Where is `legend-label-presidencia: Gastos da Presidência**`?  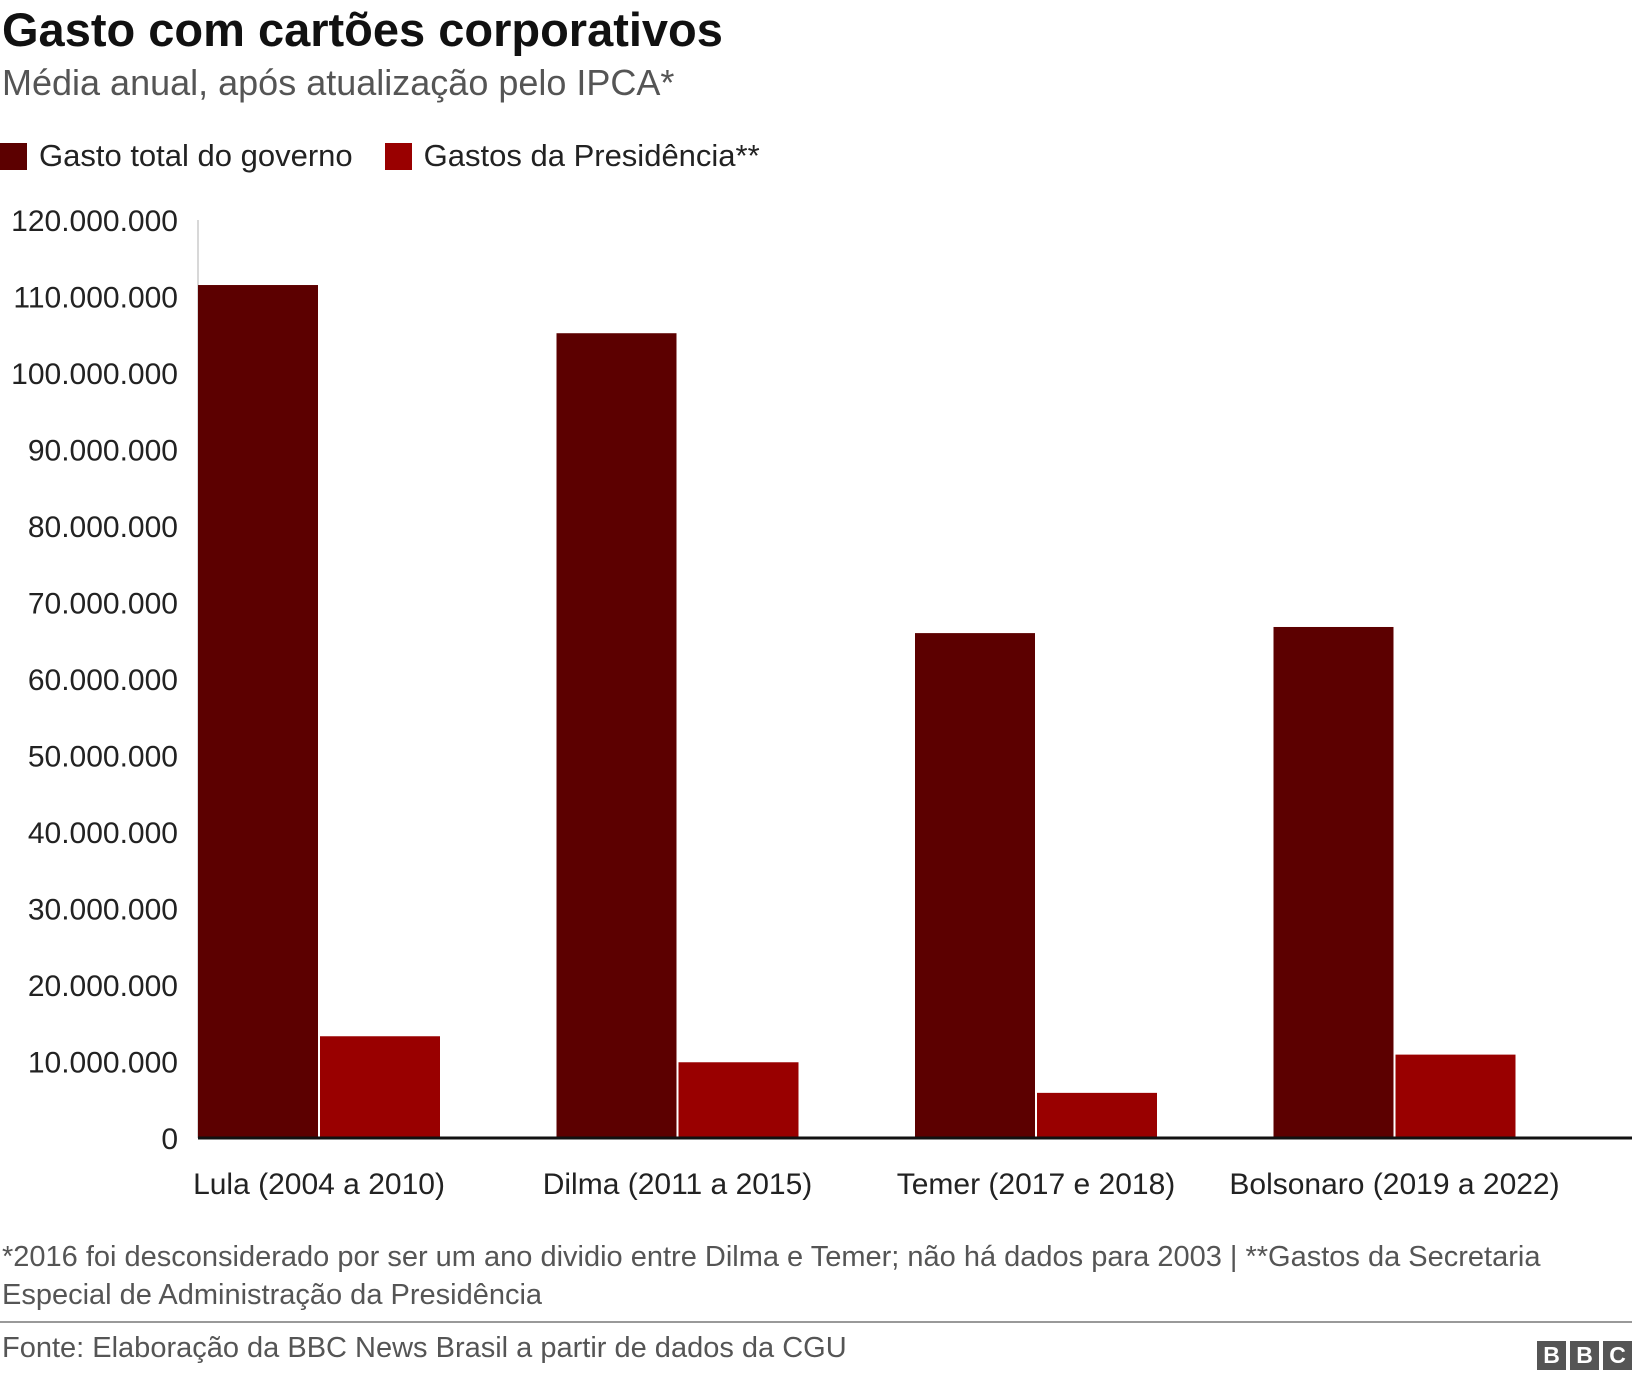 legend-label-presidencia: Gastos da Presidência** is located at coordinates (591, 155).